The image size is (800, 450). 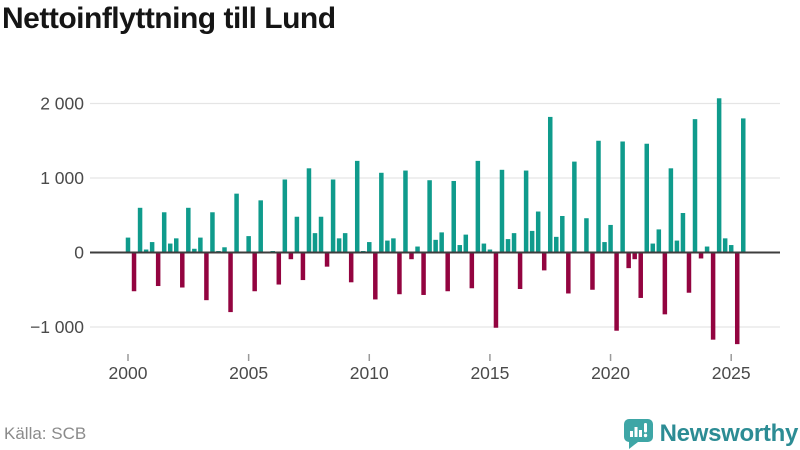 I want to click on bar-2012-q3, so click(x=429, y=216).